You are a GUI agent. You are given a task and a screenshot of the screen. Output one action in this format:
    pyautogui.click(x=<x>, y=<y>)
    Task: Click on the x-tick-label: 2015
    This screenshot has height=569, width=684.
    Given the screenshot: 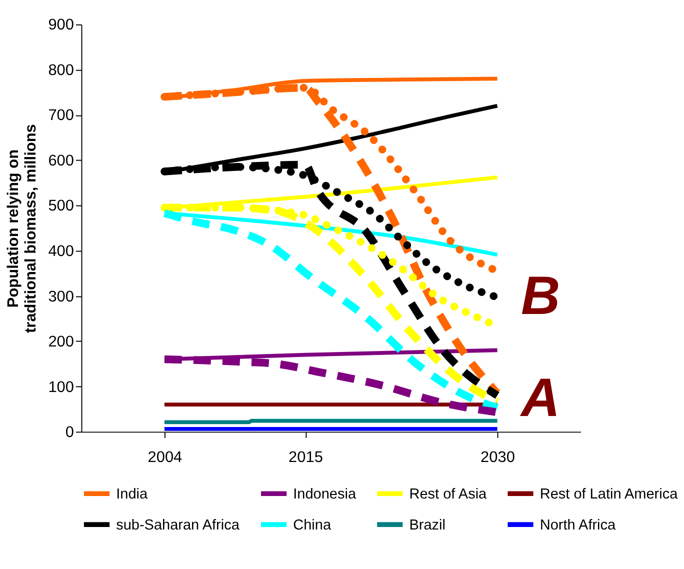 What is the action you would take?
    pyautogui.click(x=305, y=457)
    